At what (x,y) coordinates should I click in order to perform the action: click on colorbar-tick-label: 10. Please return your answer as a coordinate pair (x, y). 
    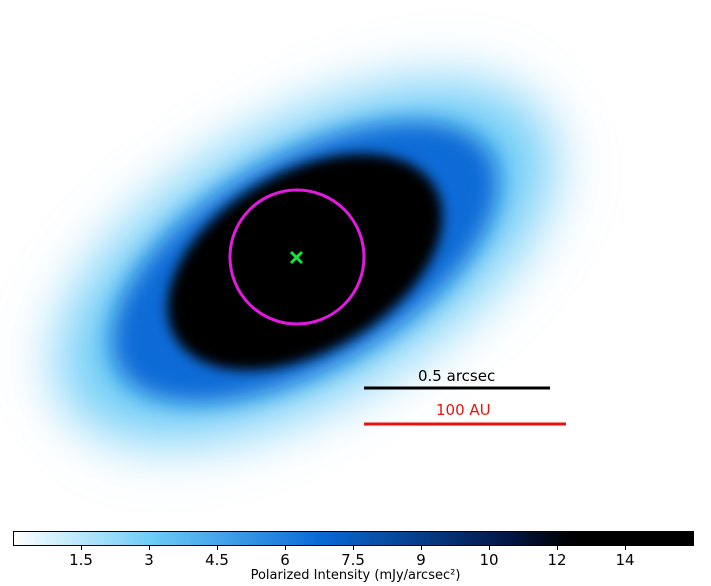
    Looking at the image, I should click on (489, 560).